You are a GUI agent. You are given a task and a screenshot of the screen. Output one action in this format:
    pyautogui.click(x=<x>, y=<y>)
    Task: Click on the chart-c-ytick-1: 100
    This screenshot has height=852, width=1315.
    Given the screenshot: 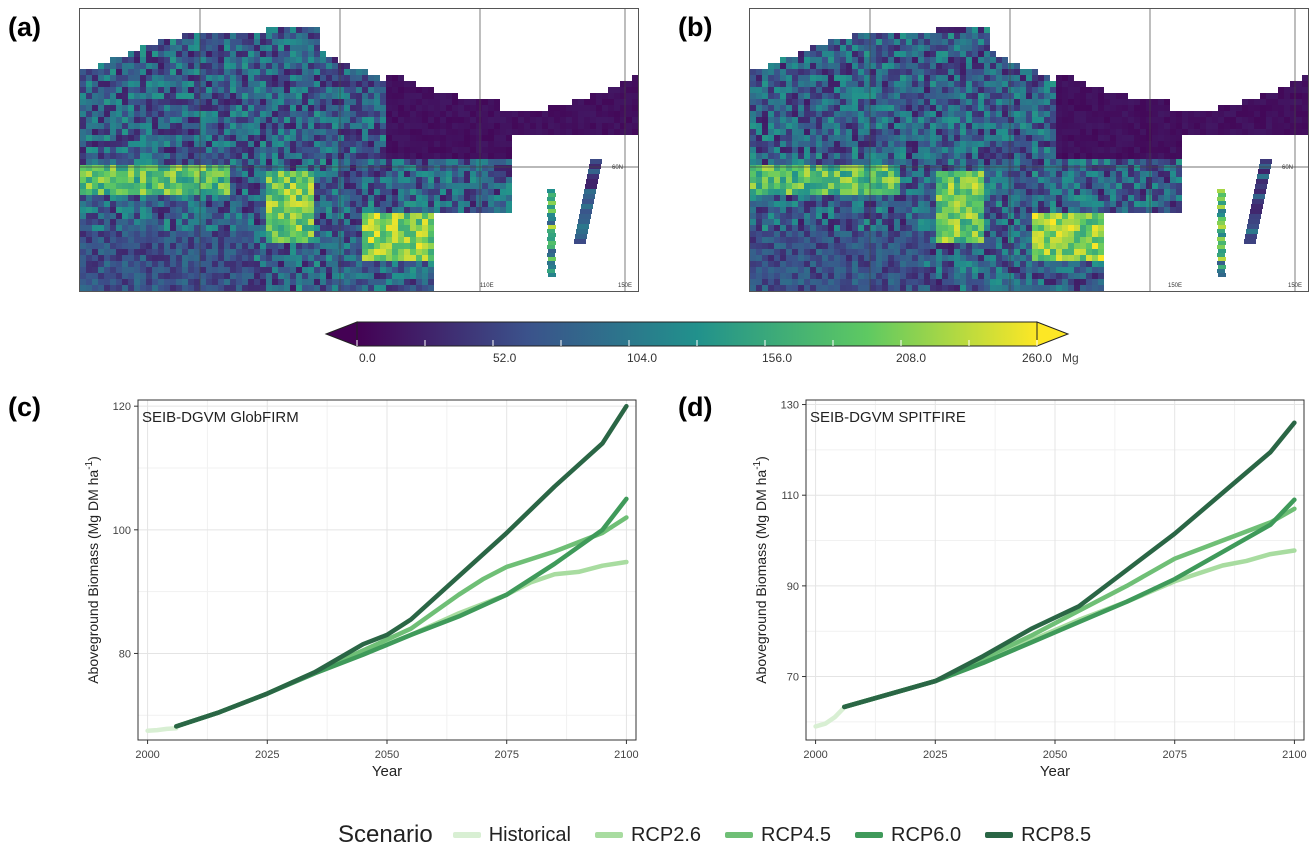 What is the action you would take?
    pyautogui.click(x=122, y=531)
    